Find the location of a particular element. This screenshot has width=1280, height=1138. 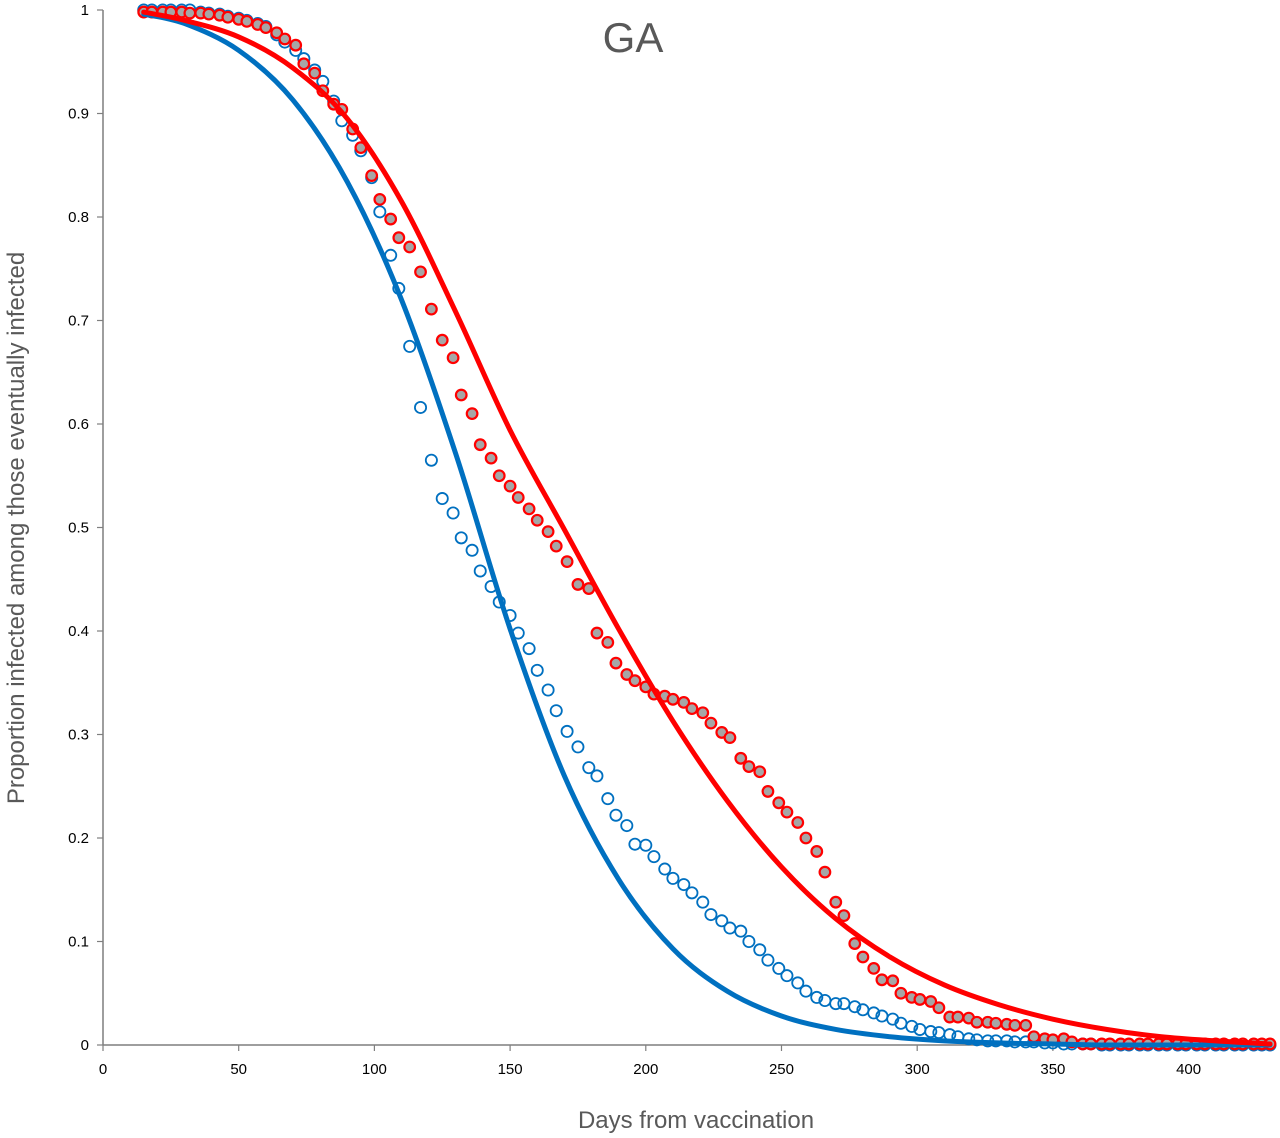

x-tick-label: 200 is located at coordinates (645, 1069).